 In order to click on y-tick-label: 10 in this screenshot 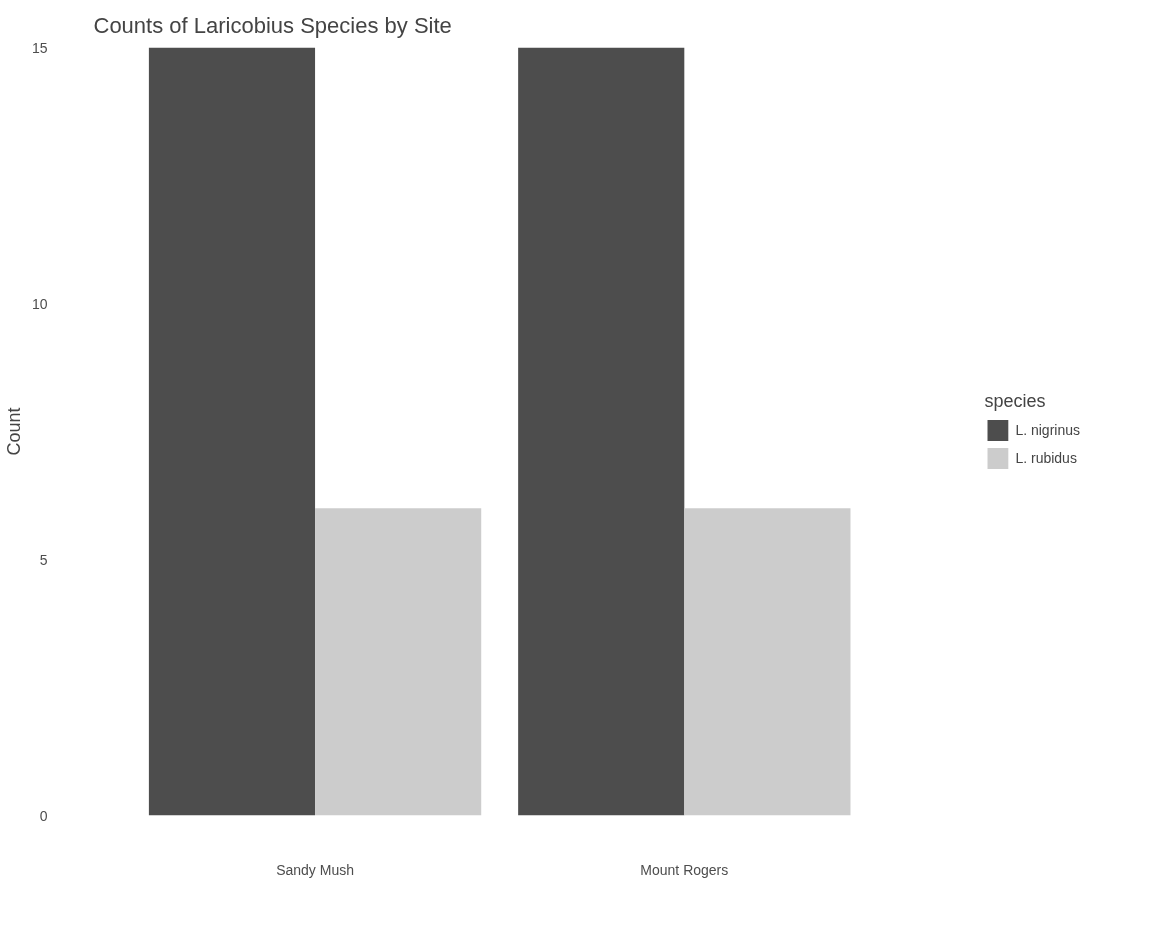, I will do `click(39, 303)`.